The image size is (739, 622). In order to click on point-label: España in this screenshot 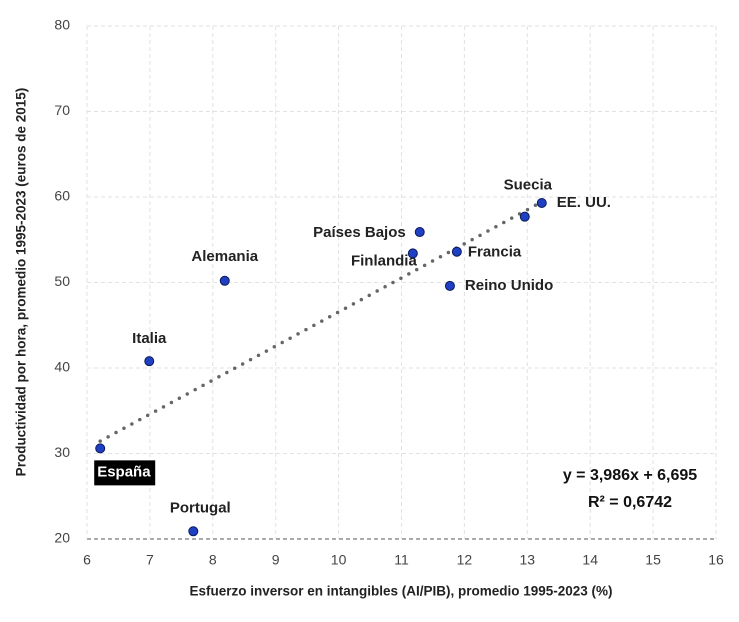, I will do `click(124, 471)`.